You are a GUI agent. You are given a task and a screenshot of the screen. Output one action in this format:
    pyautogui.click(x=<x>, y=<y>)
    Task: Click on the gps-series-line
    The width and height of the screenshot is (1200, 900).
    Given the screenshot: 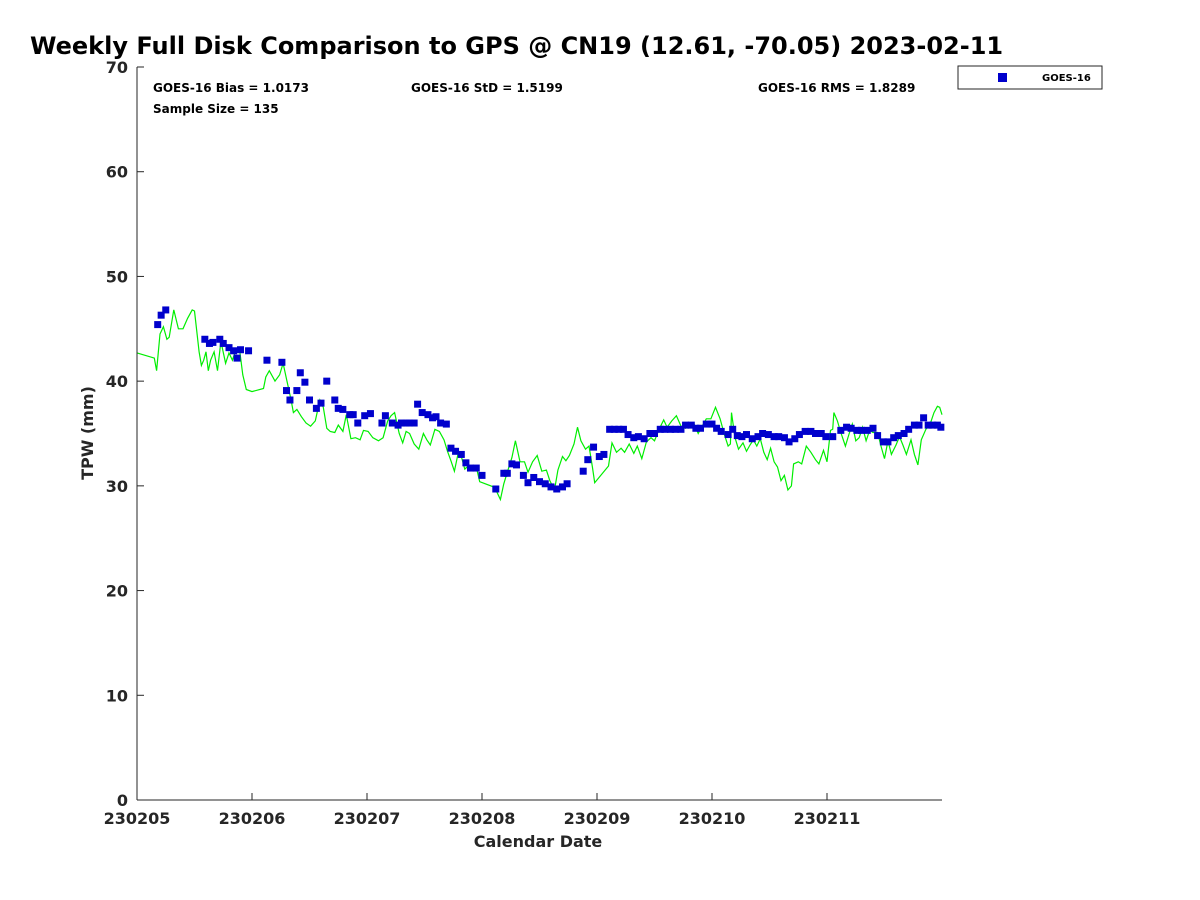 What is the action you would take?
    pyautogui.click(x=539, y=405)
    